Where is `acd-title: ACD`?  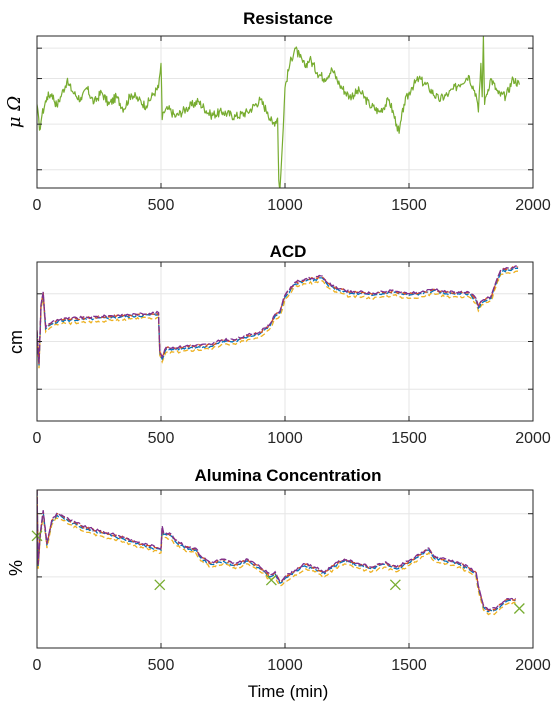
acd-title: ACD is located at coordinates (288, 251).